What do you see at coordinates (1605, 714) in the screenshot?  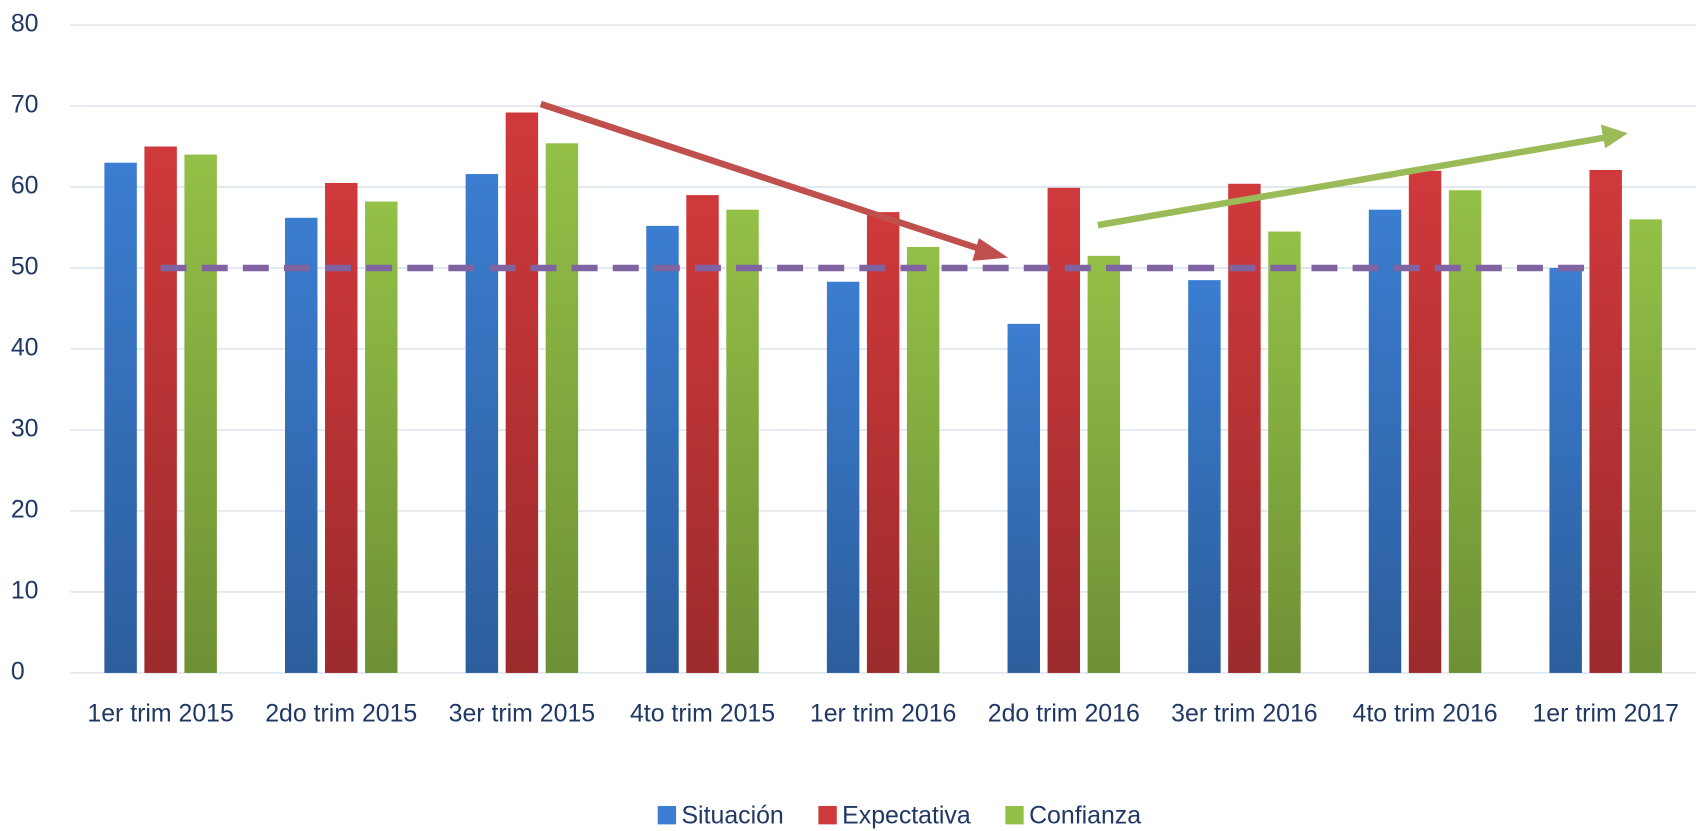 I see `x-tick-label: 1er trim 2017` at bounding box center [1605, 714].